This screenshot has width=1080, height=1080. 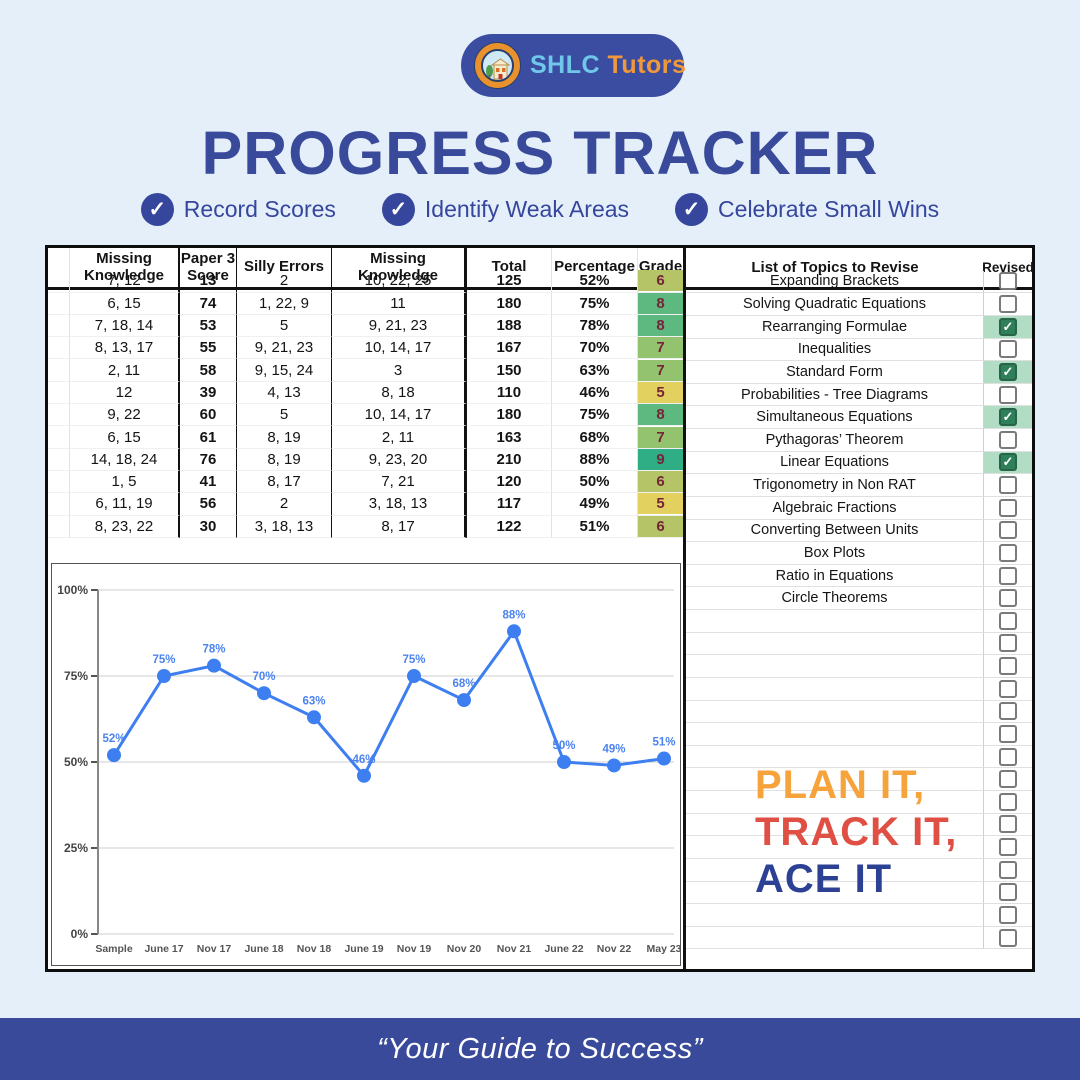 I want to click on revised-cell: ✓, so click(x=1008, y=327).